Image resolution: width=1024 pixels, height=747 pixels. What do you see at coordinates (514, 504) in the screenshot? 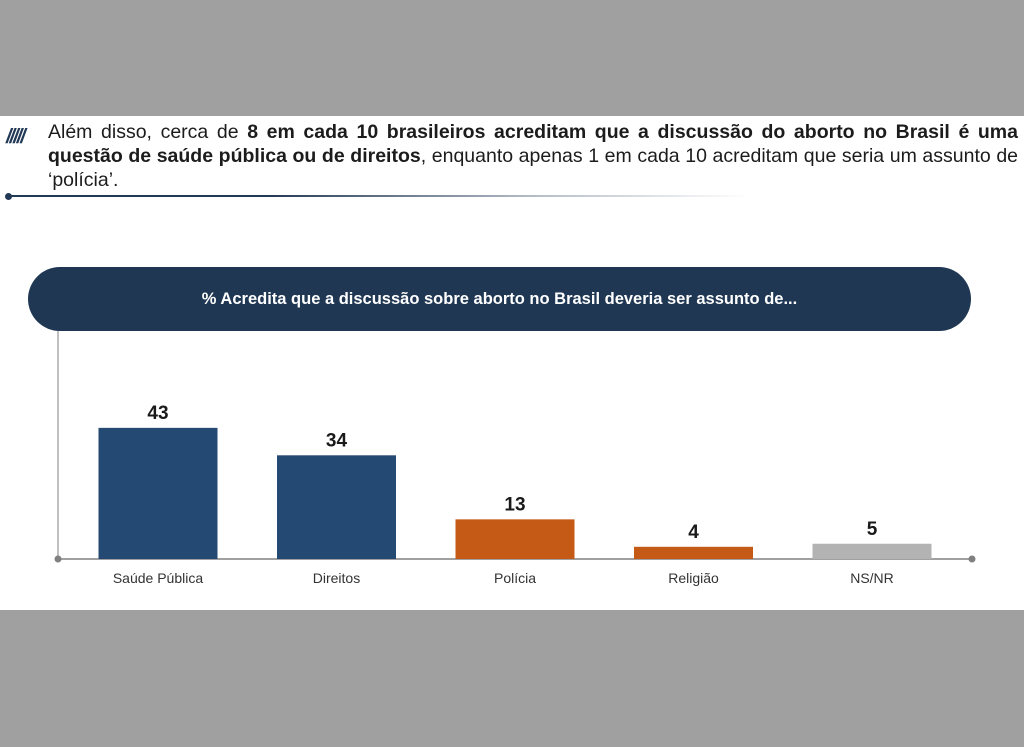
I see `data-label-2: 13` at bounding box center [514, 504].